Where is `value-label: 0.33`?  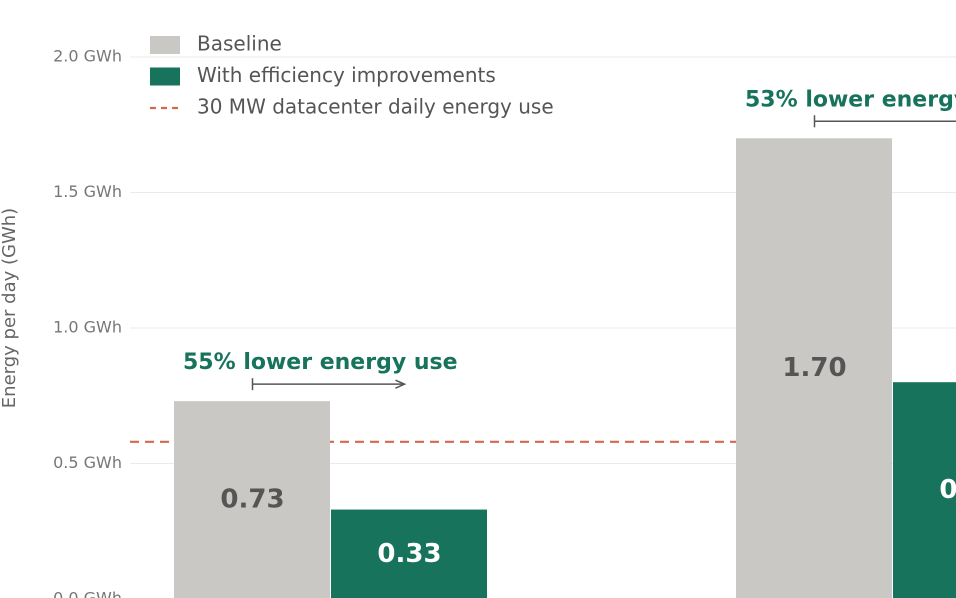
value-label: 0.33 is located at coordinates (409, 554).